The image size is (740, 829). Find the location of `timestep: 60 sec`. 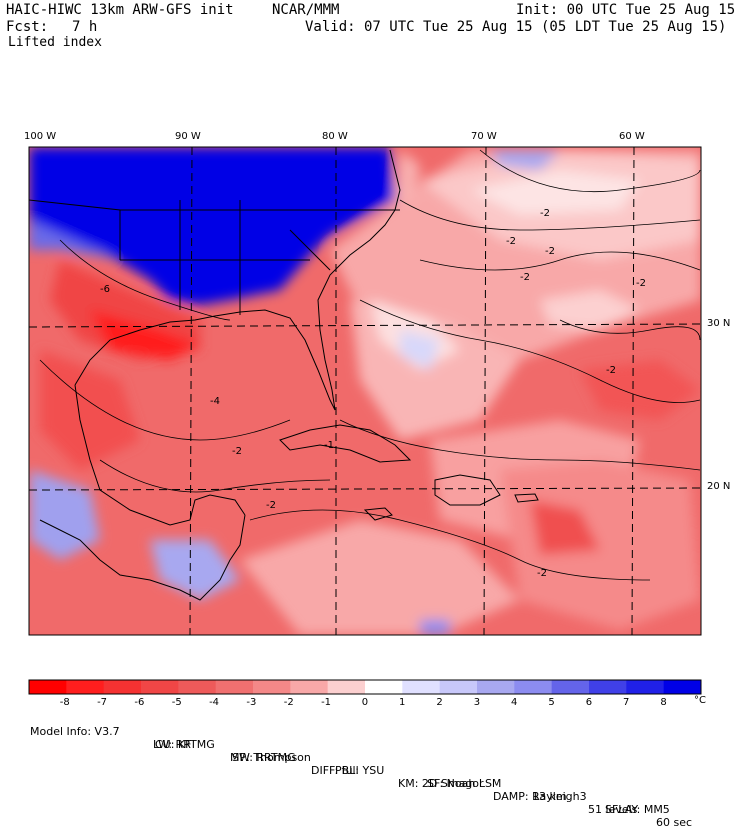

timestep: 60 sec is located at coordinates (674, 822).